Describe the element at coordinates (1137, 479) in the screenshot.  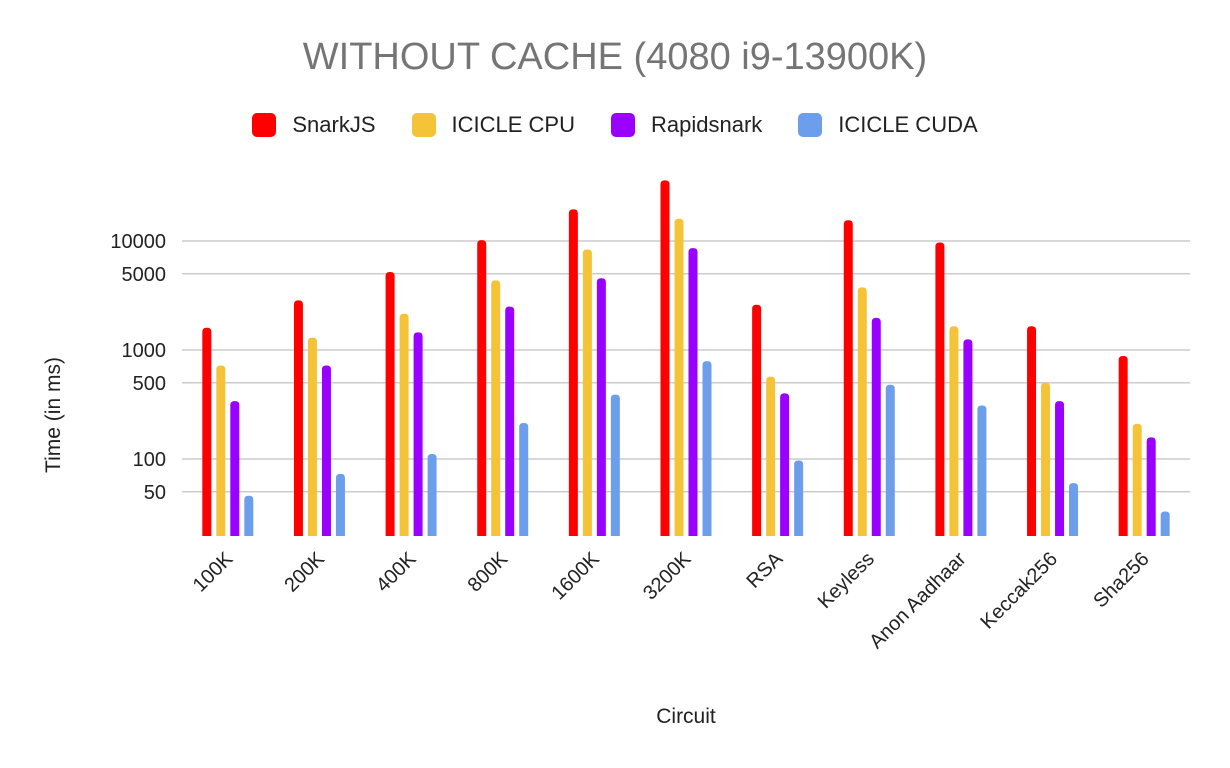
I see `bar-icicle-cpu-sha256` at that location.